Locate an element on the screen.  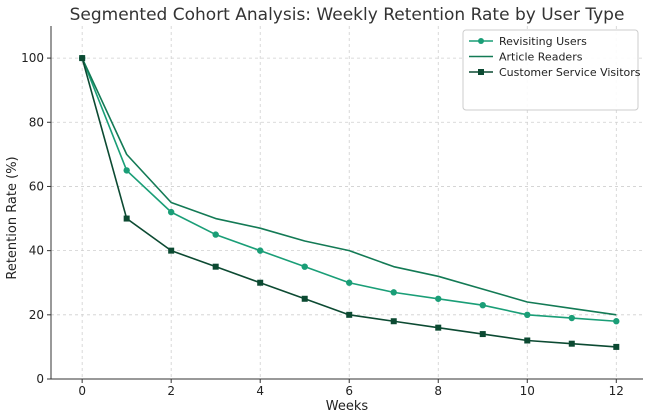
x-tick-label: 6 is located at coordinates (349, 391).